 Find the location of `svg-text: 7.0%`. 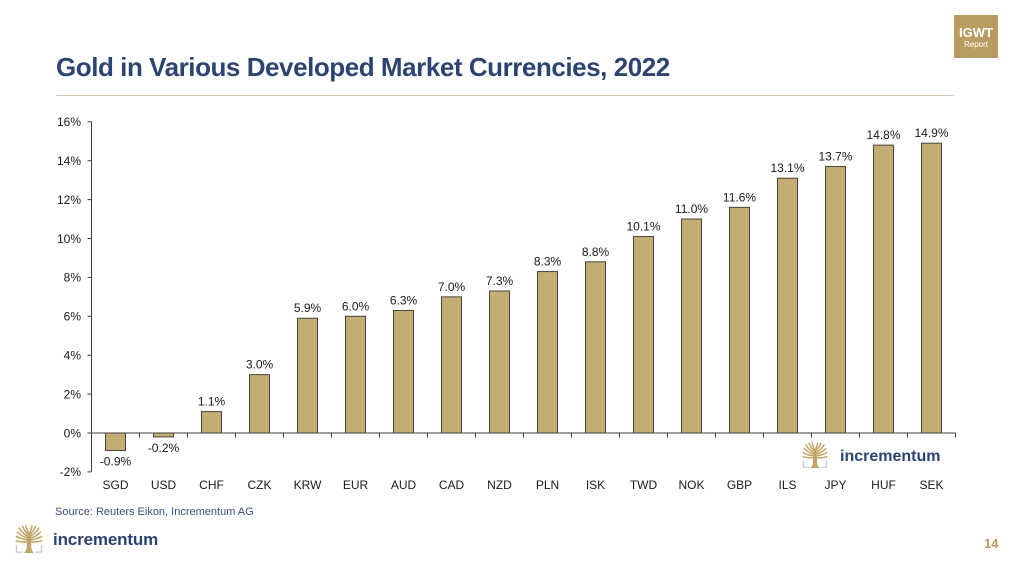

svg-text: 7.0% is located at coordinates (452, 287).